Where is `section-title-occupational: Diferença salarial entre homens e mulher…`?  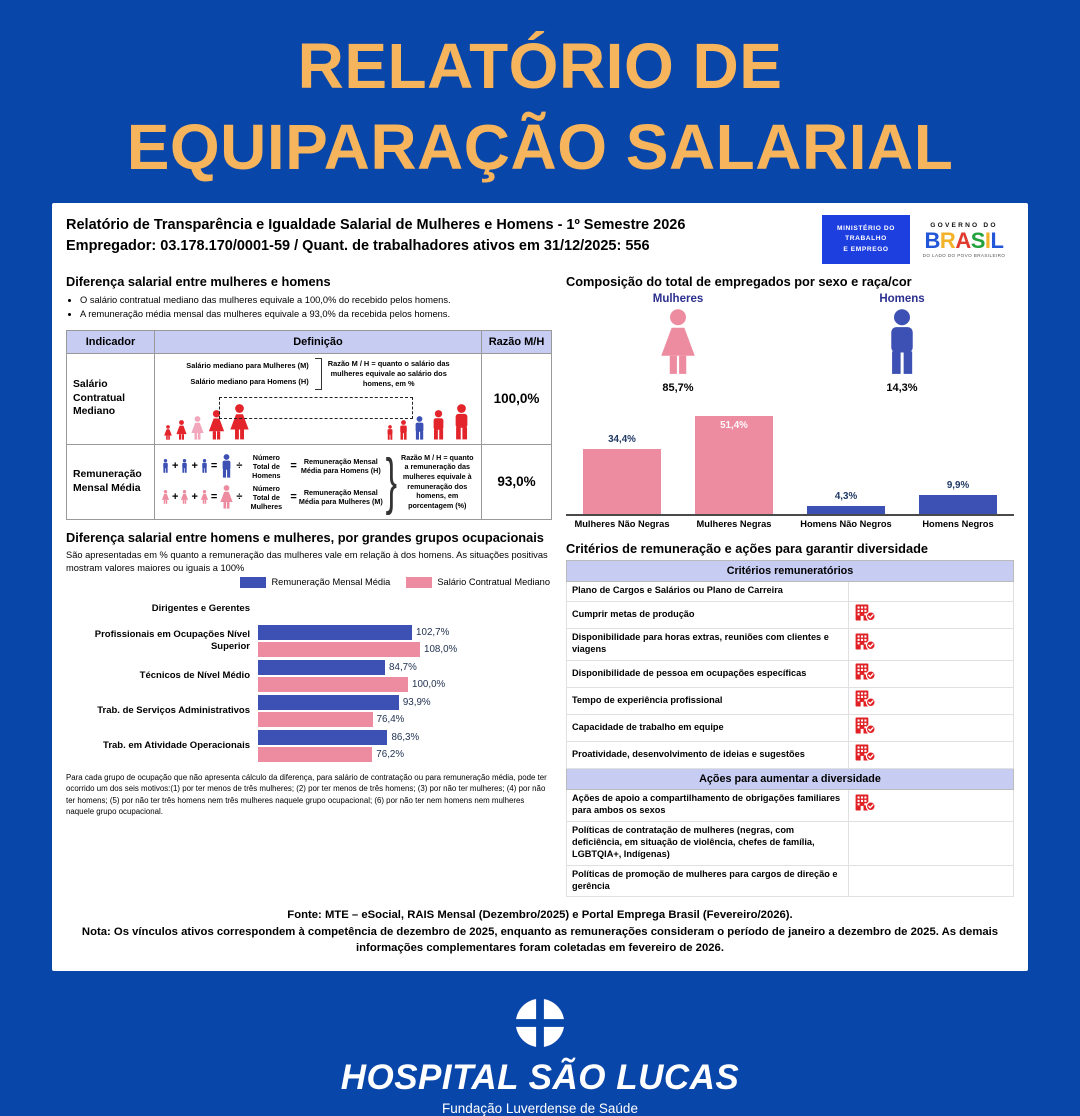 section-title-occupational: Diferença salarial entre homens e mulher… is located at coordinates (305, 537).